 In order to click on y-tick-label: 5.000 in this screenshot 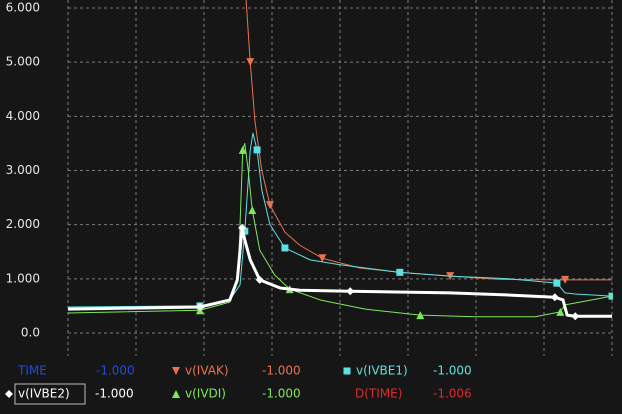, I will do `click(23, 62)`.